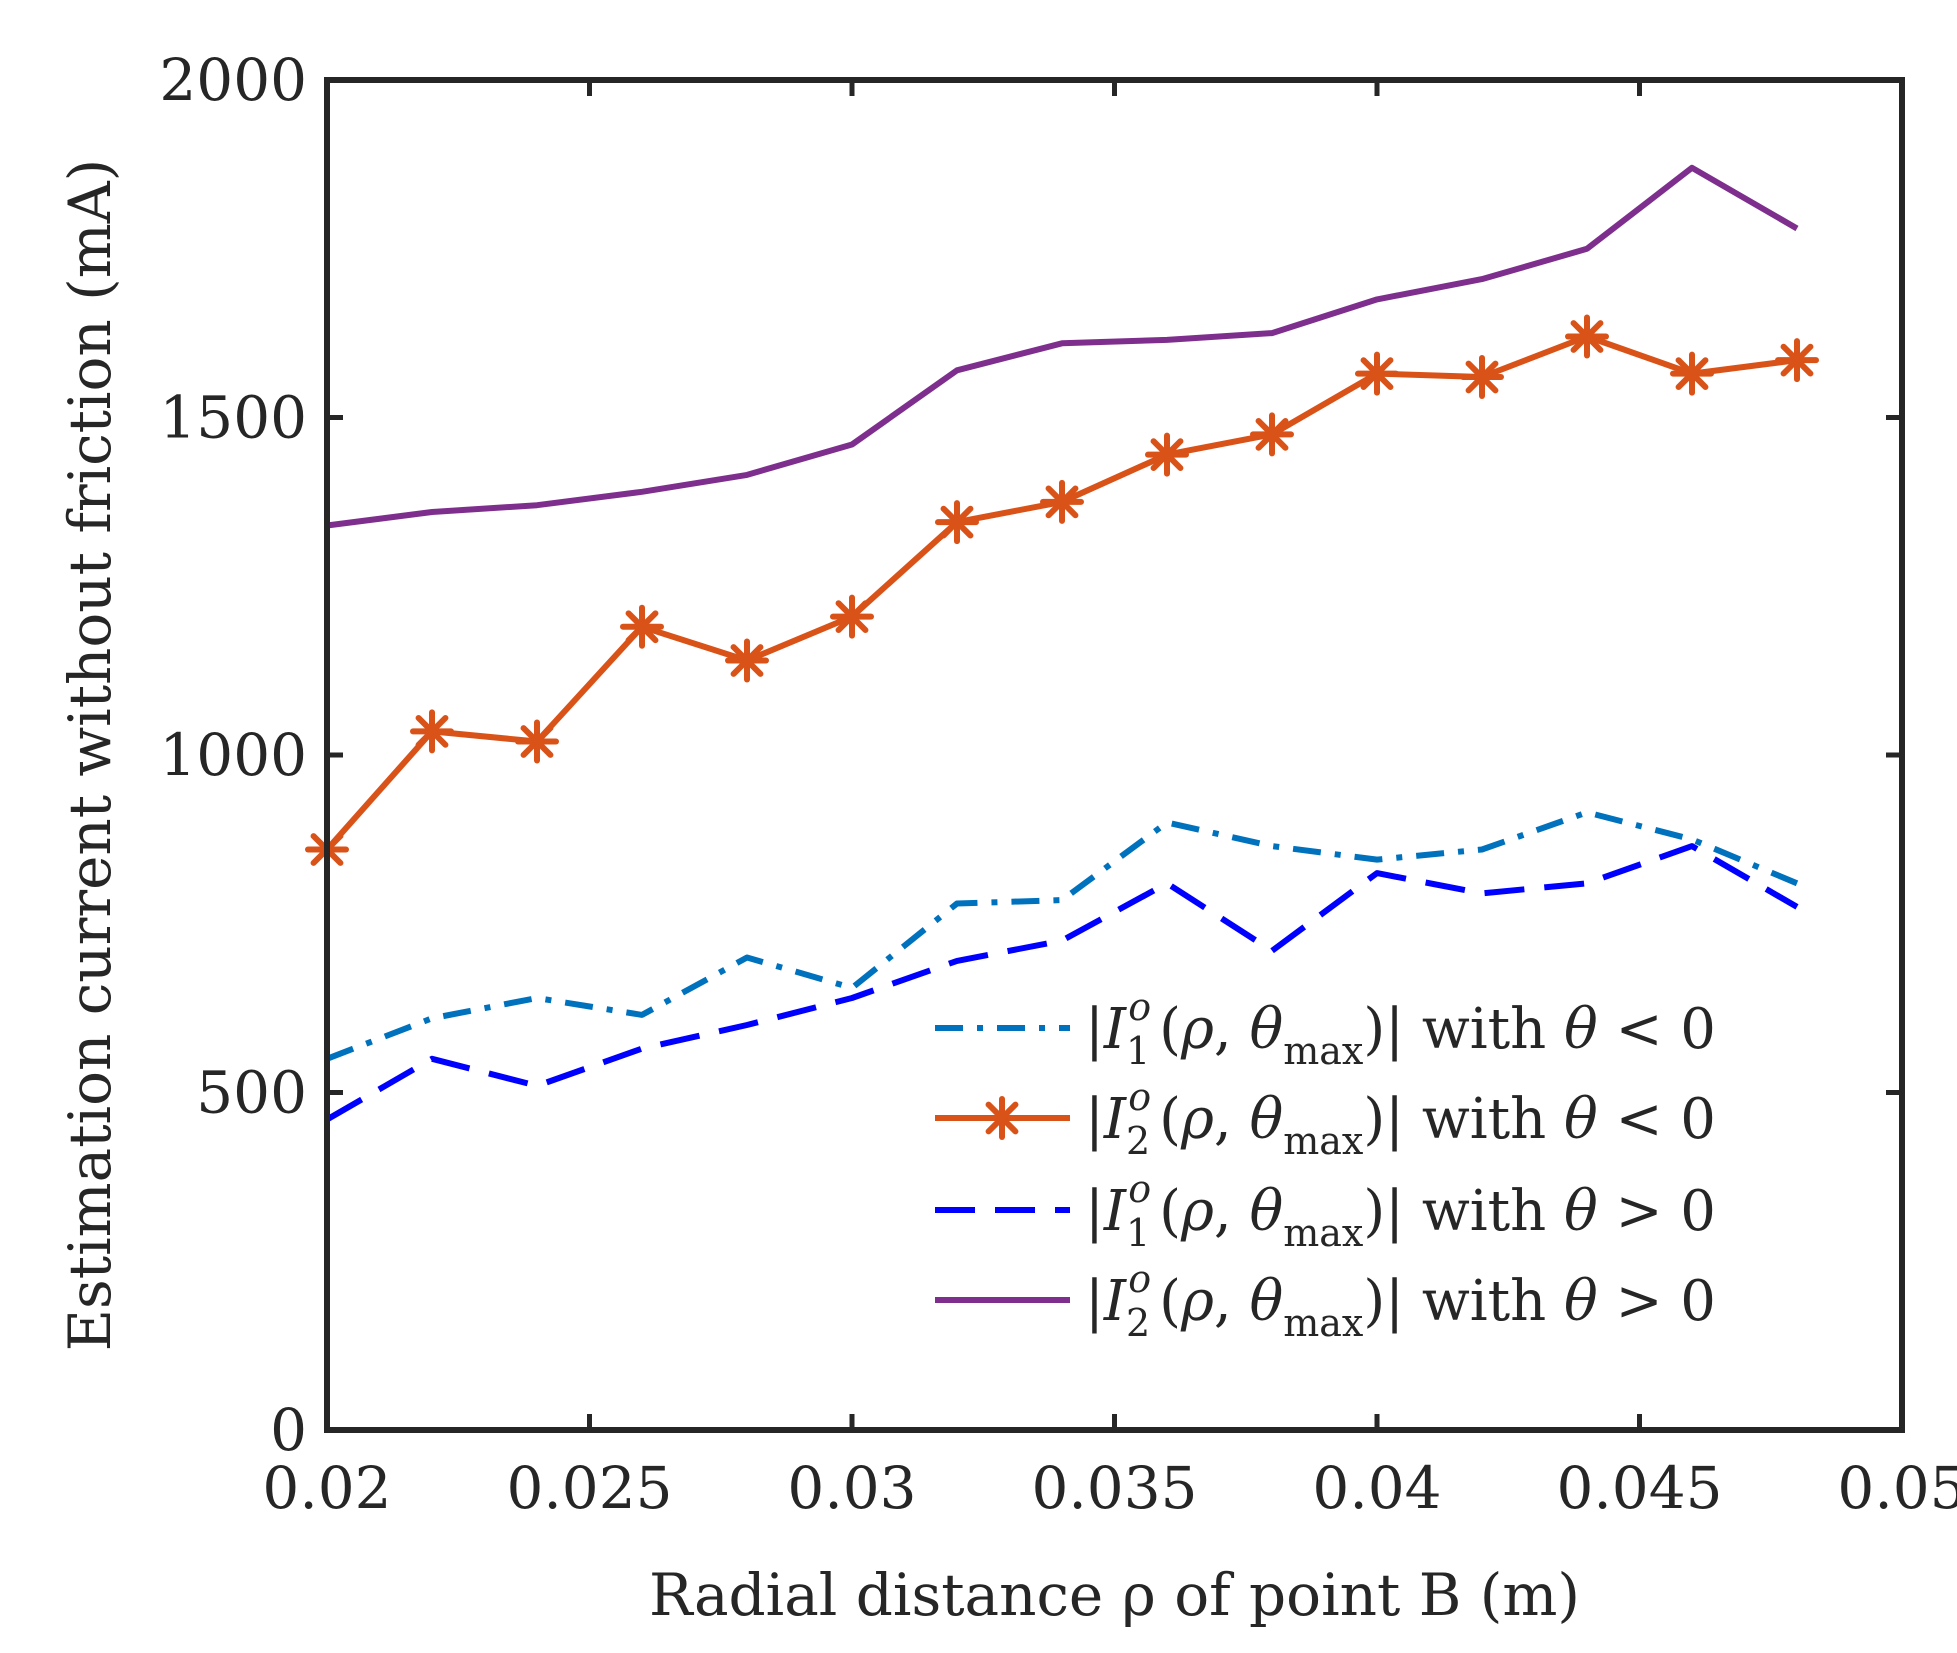 Image resolution: width=1957 pixels, height=1653 pixels. I want to click on x-tick-label: 0.045, so click(1639, 1488).